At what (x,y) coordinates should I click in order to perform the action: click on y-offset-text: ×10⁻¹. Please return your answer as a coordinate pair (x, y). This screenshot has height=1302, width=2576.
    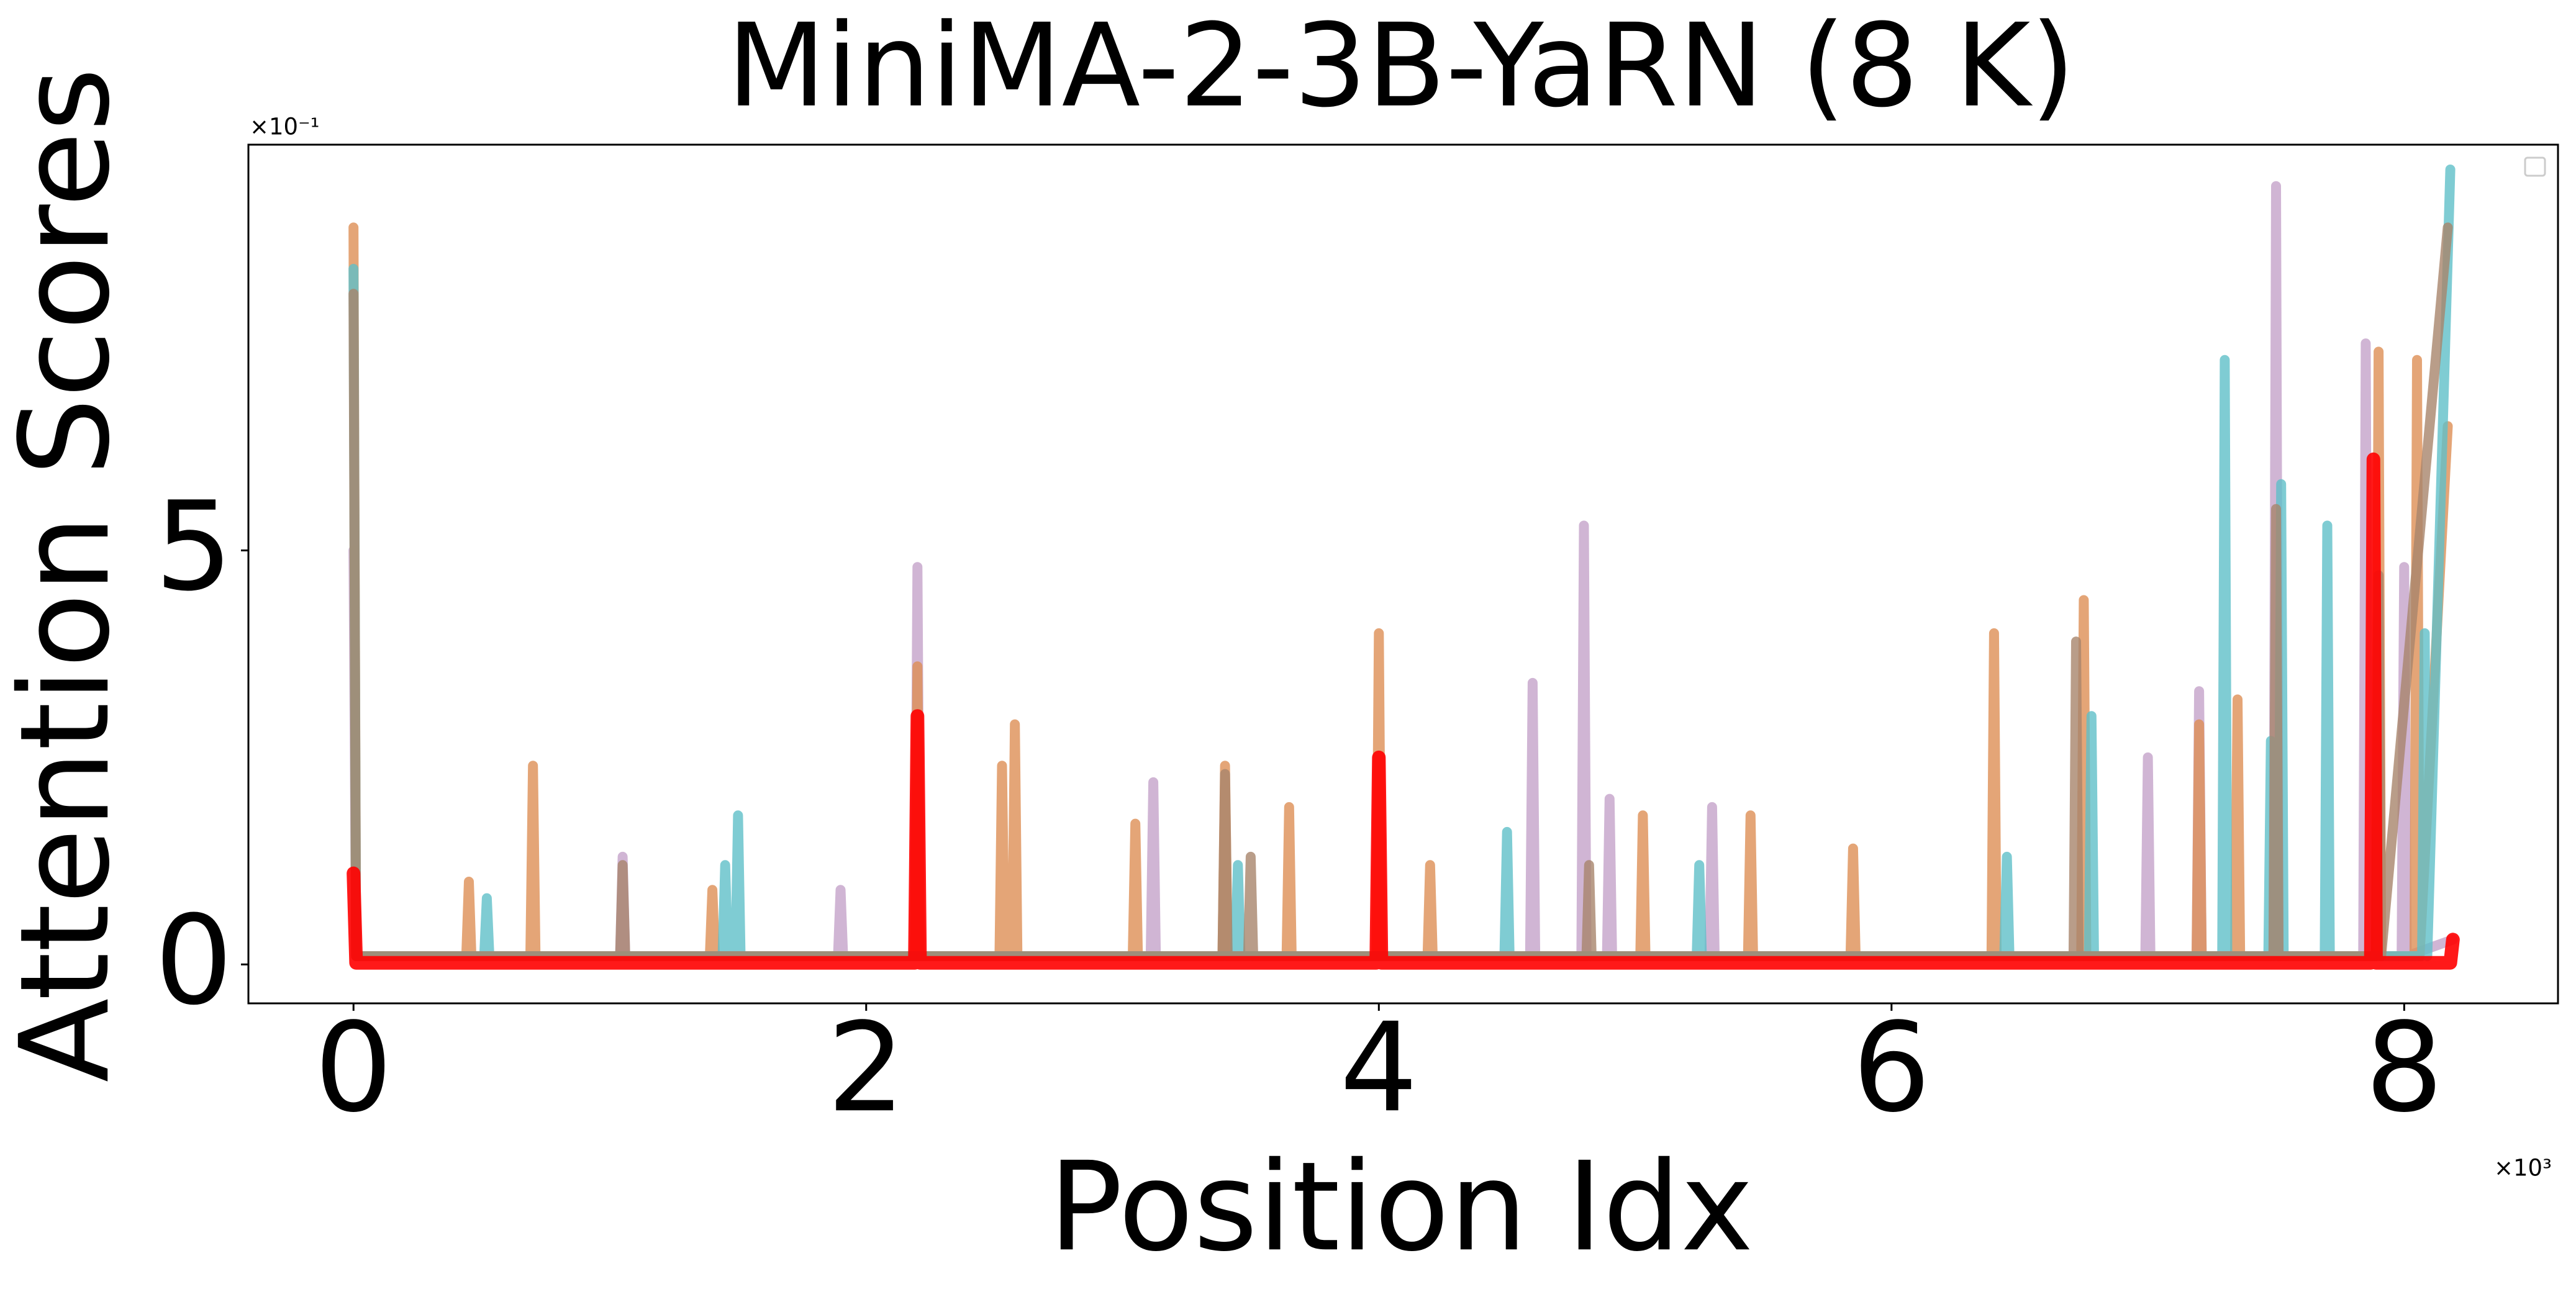
    Looking at the image, I should click on (284, 127).